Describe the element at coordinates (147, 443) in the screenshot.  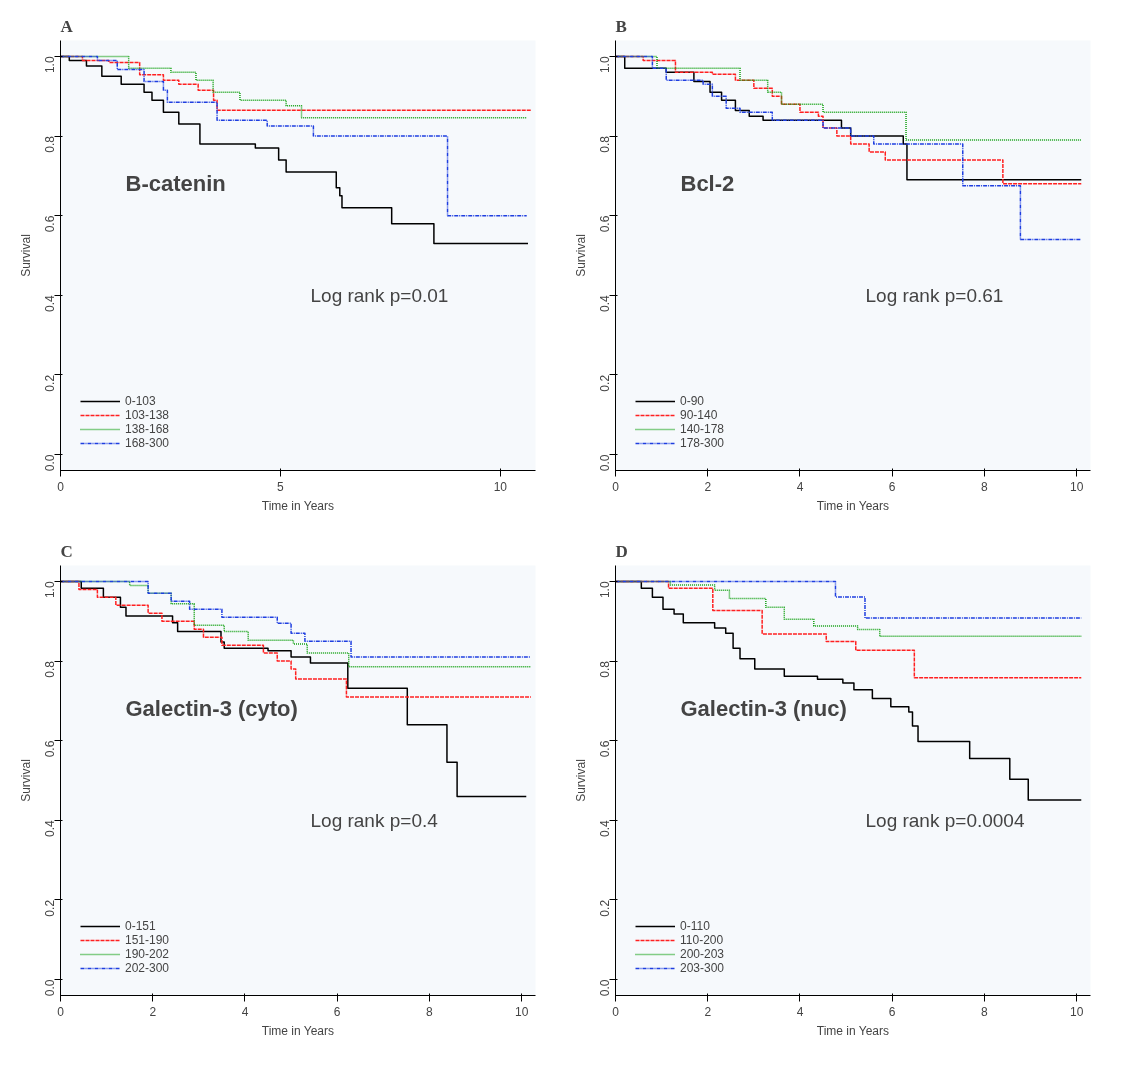
I see `legend-label: 168-300` at that location.